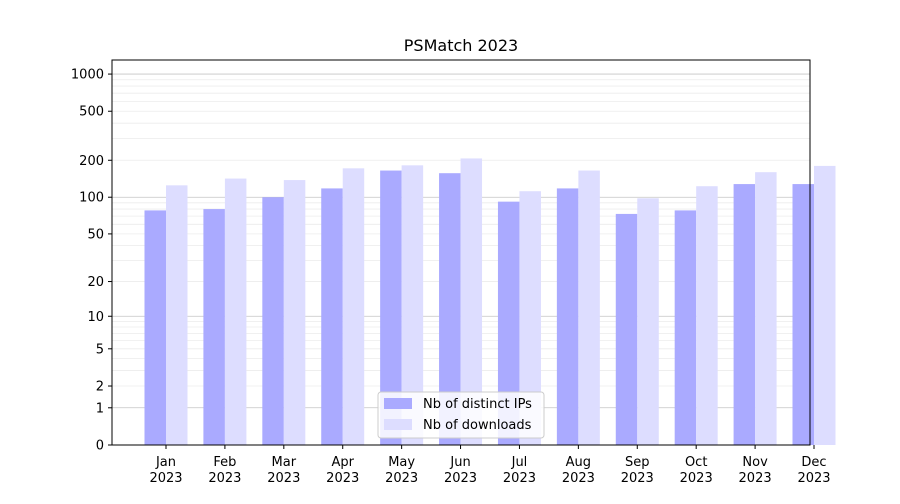 Image resolution: width=900 pixels, height=504 pixels. I want to click on bar-downloads-sep, so click(648, 321).